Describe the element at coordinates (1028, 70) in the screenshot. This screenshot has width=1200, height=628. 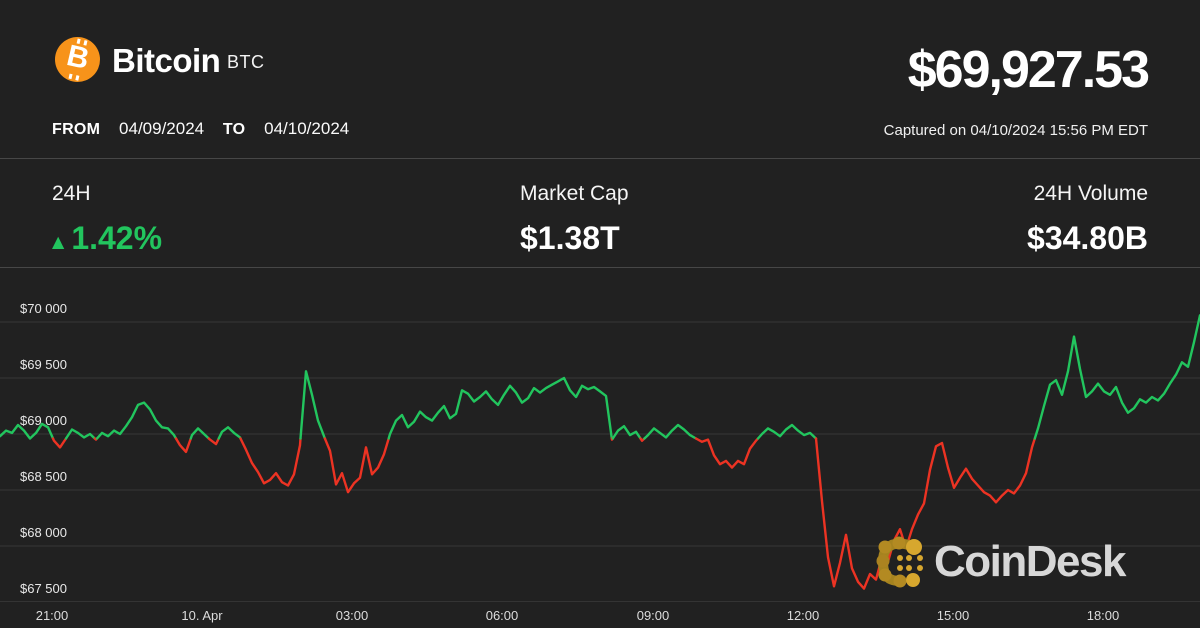
I see `current-price: $69,927.53` at that location.